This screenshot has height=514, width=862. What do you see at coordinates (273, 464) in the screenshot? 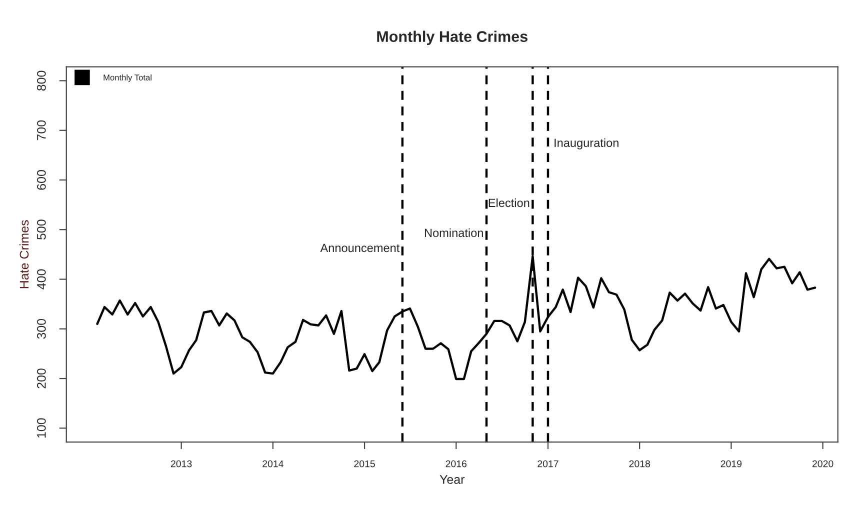
I see `x-tick-label: 2014` at bounding box center [273, 464].